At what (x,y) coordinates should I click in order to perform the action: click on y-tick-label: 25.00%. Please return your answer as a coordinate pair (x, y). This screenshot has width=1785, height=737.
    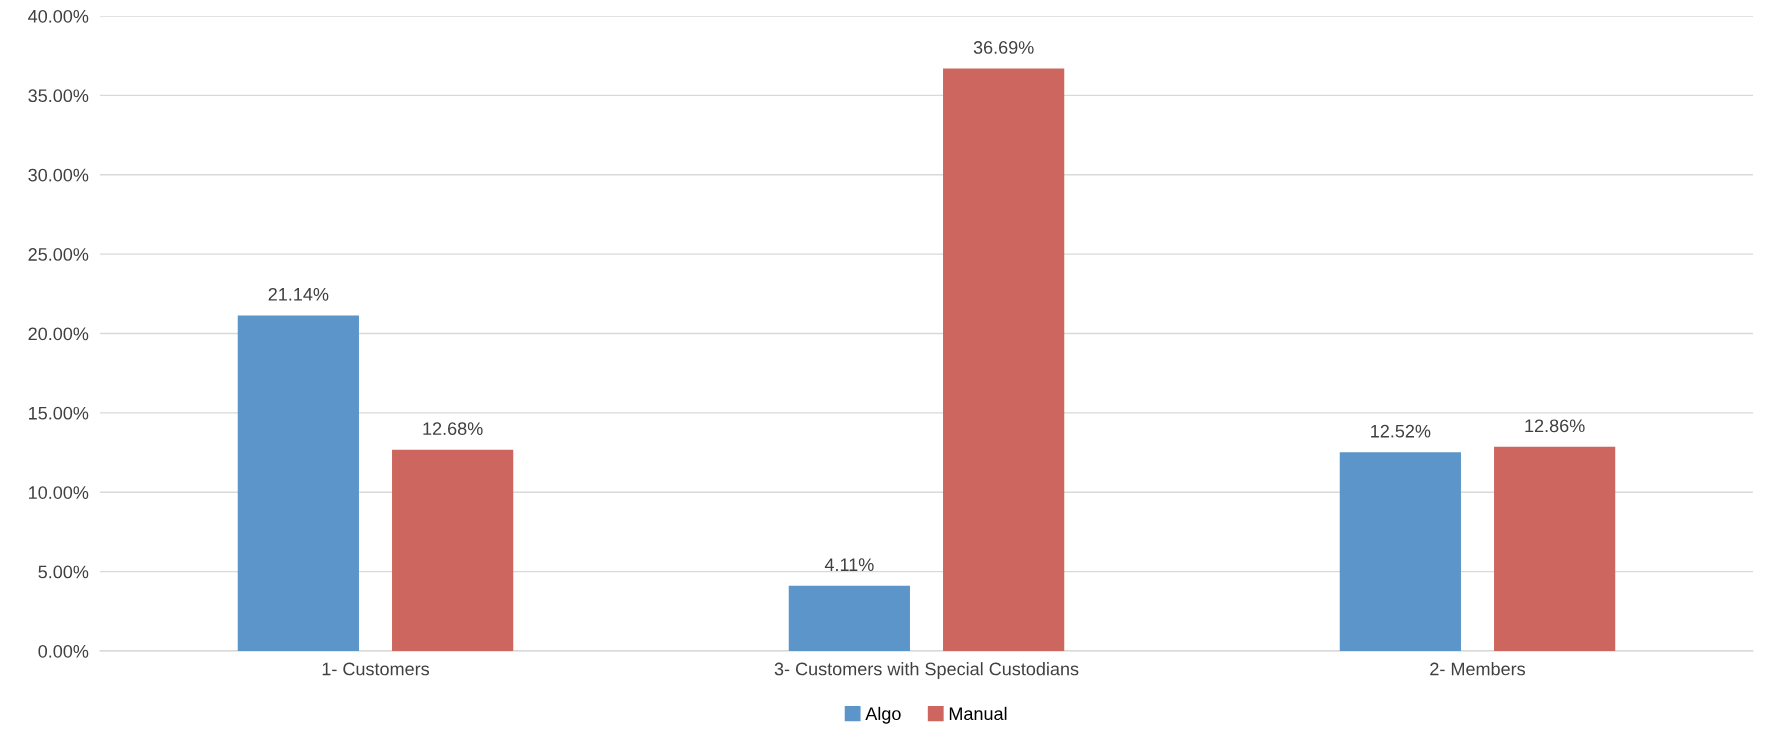
    Looking at the image, I should click on (58, 254).